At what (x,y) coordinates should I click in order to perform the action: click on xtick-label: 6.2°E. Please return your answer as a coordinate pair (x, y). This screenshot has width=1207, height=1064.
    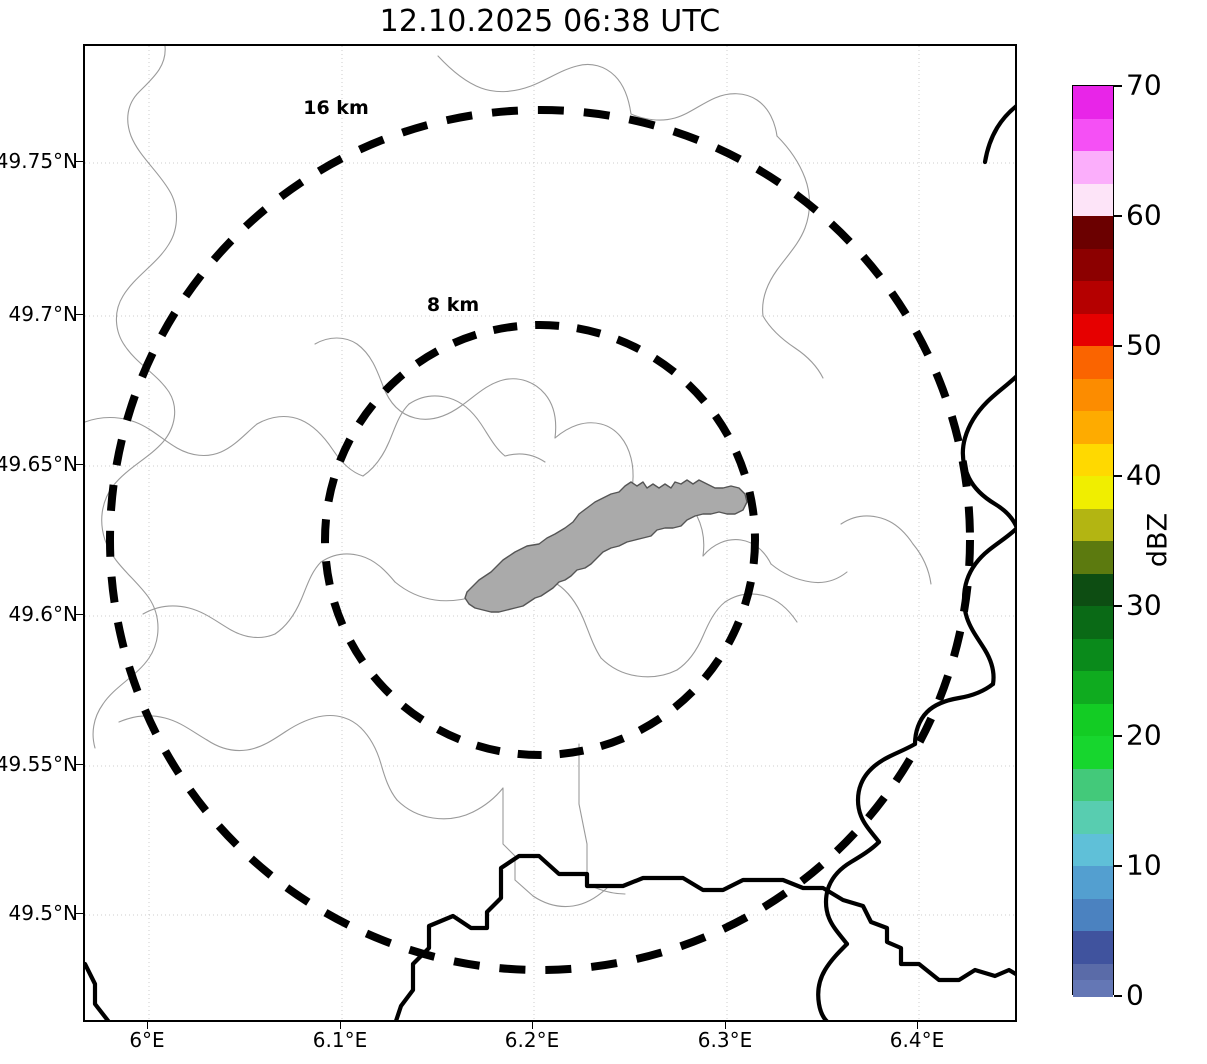
    Looking at the image, I should click on (532, 1040).